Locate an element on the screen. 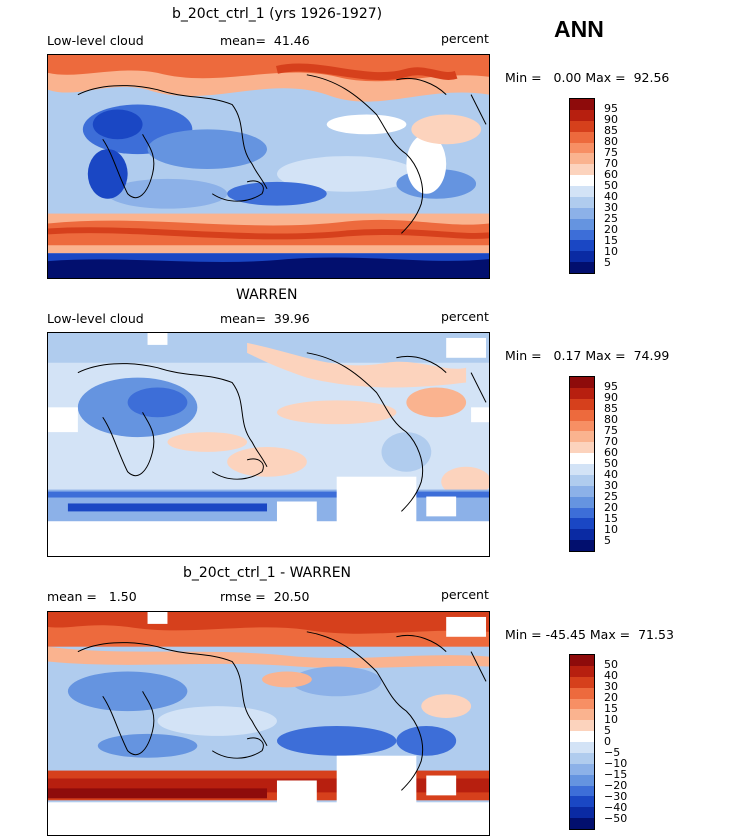 This screenshot has width=732, height=839. panel-2-tick: 95 is located at coordinates (611, 386).